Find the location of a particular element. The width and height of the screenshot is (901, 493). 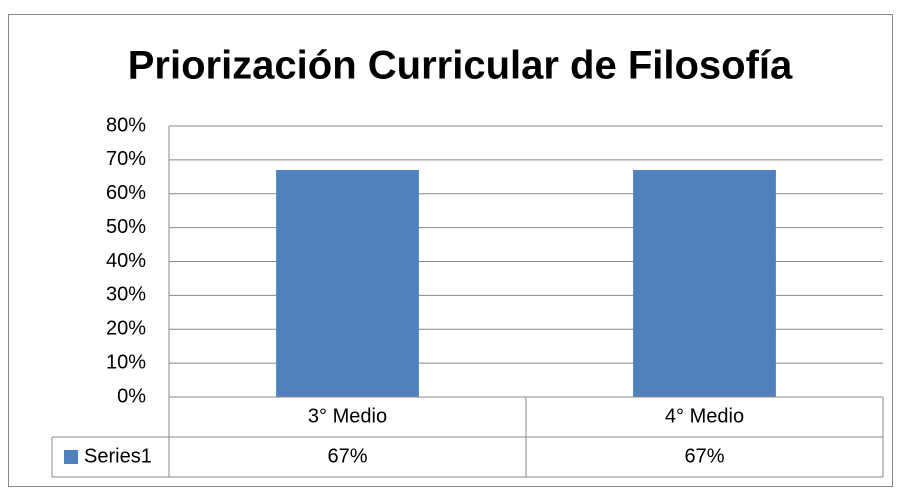

chart-title: Priorización Curricular de Filosofía is located at coordinates (460, 66).